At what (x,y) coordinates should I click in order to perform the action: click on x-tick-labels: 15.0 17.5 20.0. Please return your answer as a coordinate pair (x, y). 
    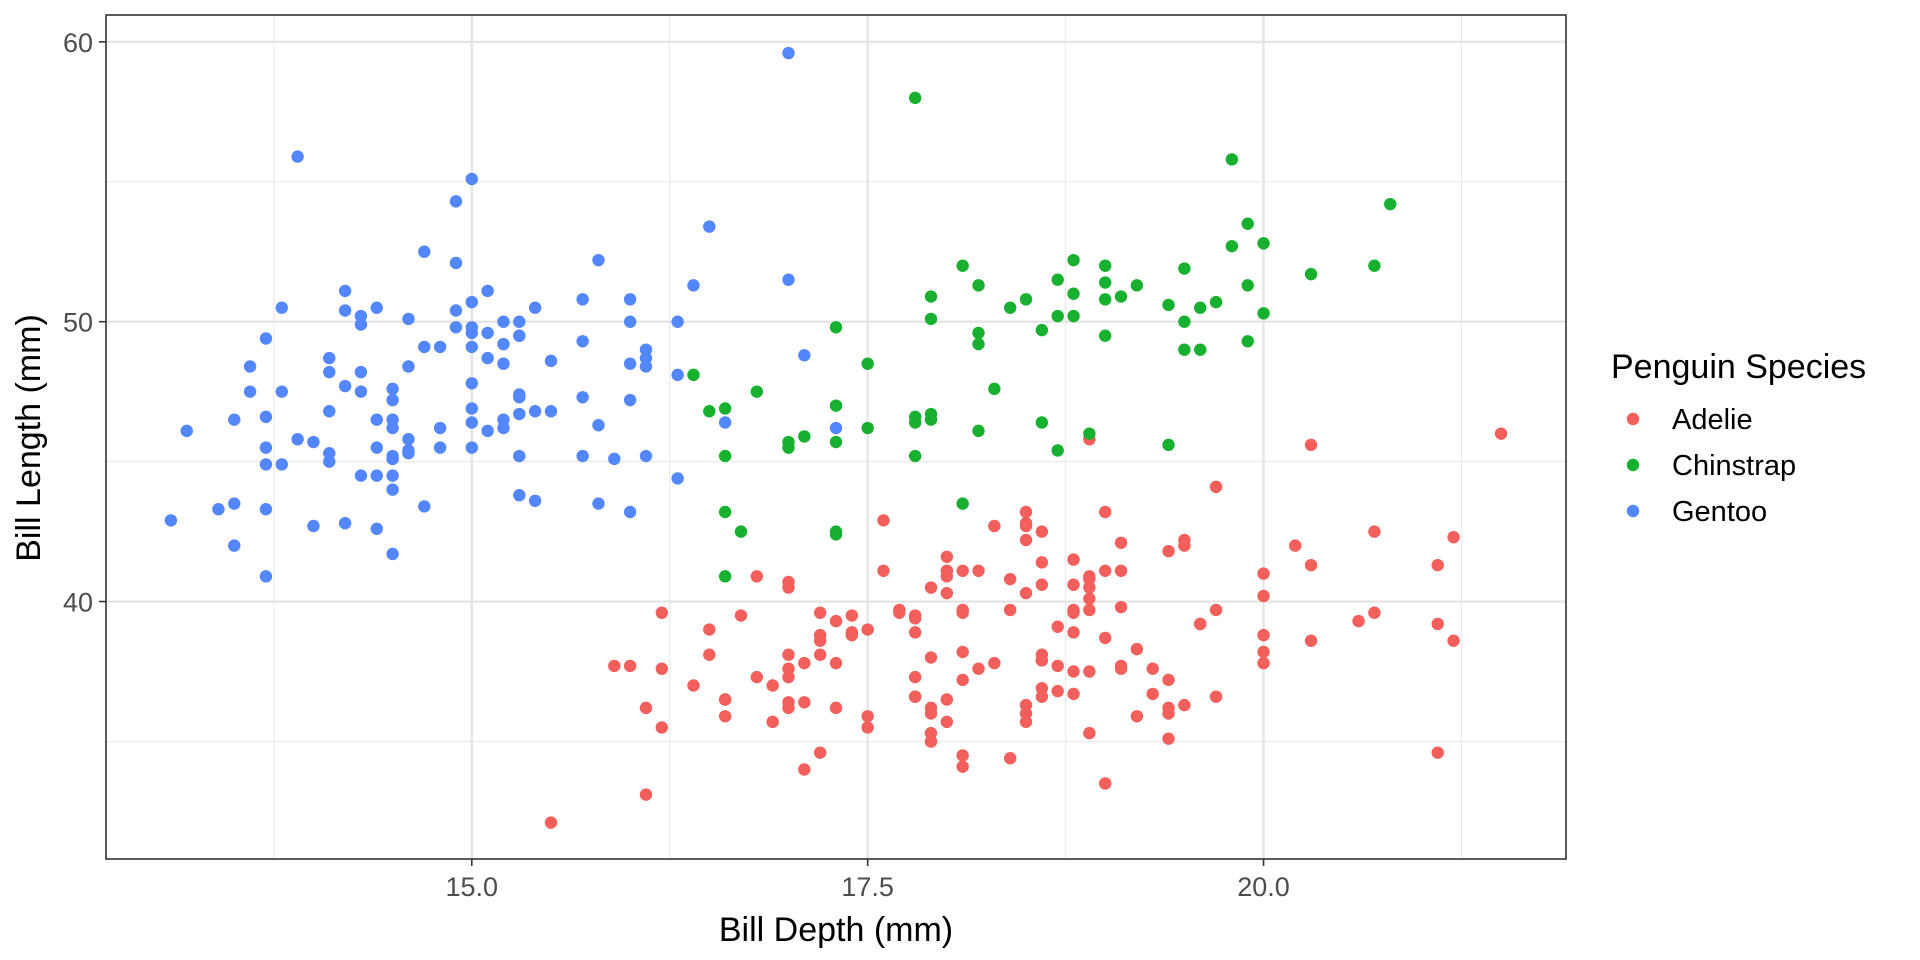
    Looking at the image, I should click on (868, 887).